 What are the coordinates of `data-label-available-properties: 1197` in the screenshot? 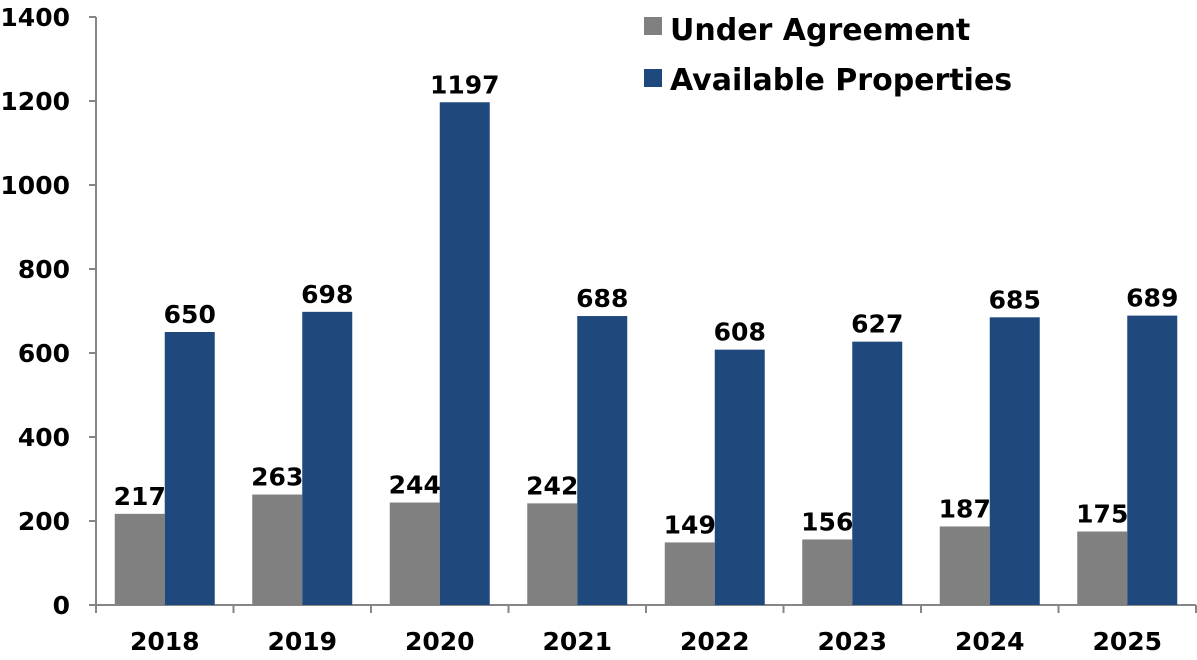 It's located at (465, 84).